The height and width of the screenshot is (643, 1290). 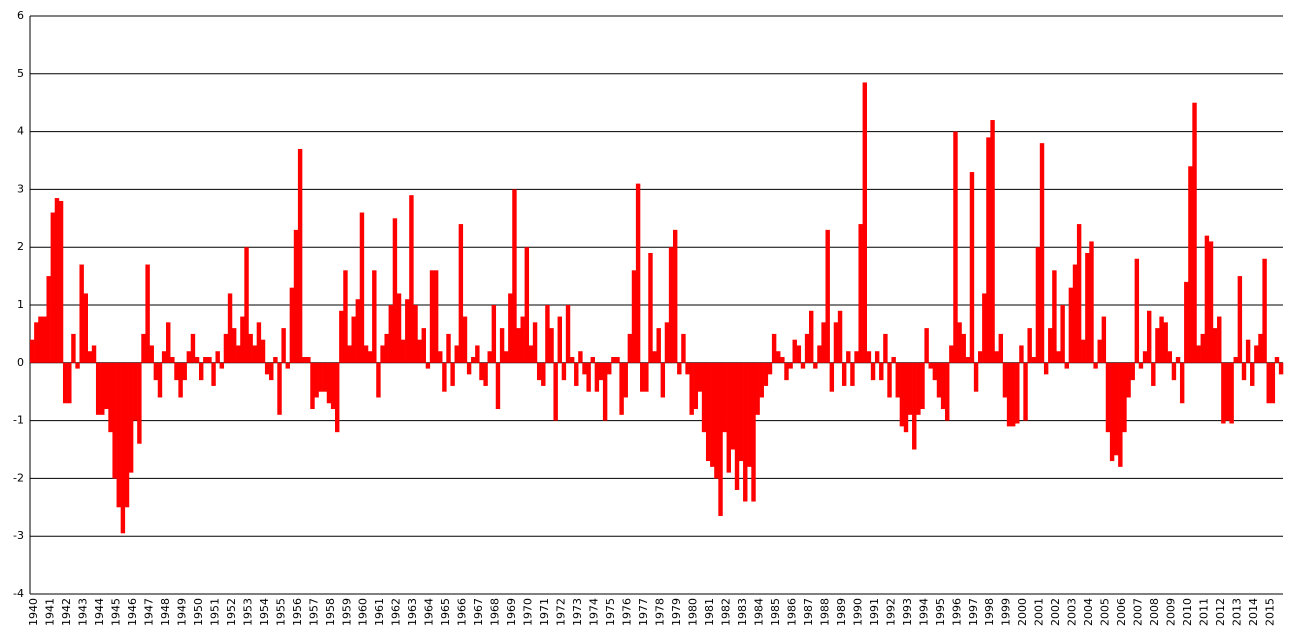 I want to click on x-tick-label: 1986, so click(x=791, y=612).